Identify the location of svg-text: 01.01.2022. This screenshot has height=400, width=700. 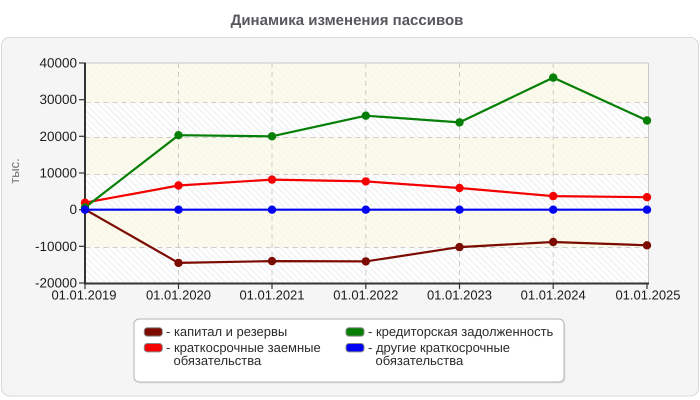
(365, 295).